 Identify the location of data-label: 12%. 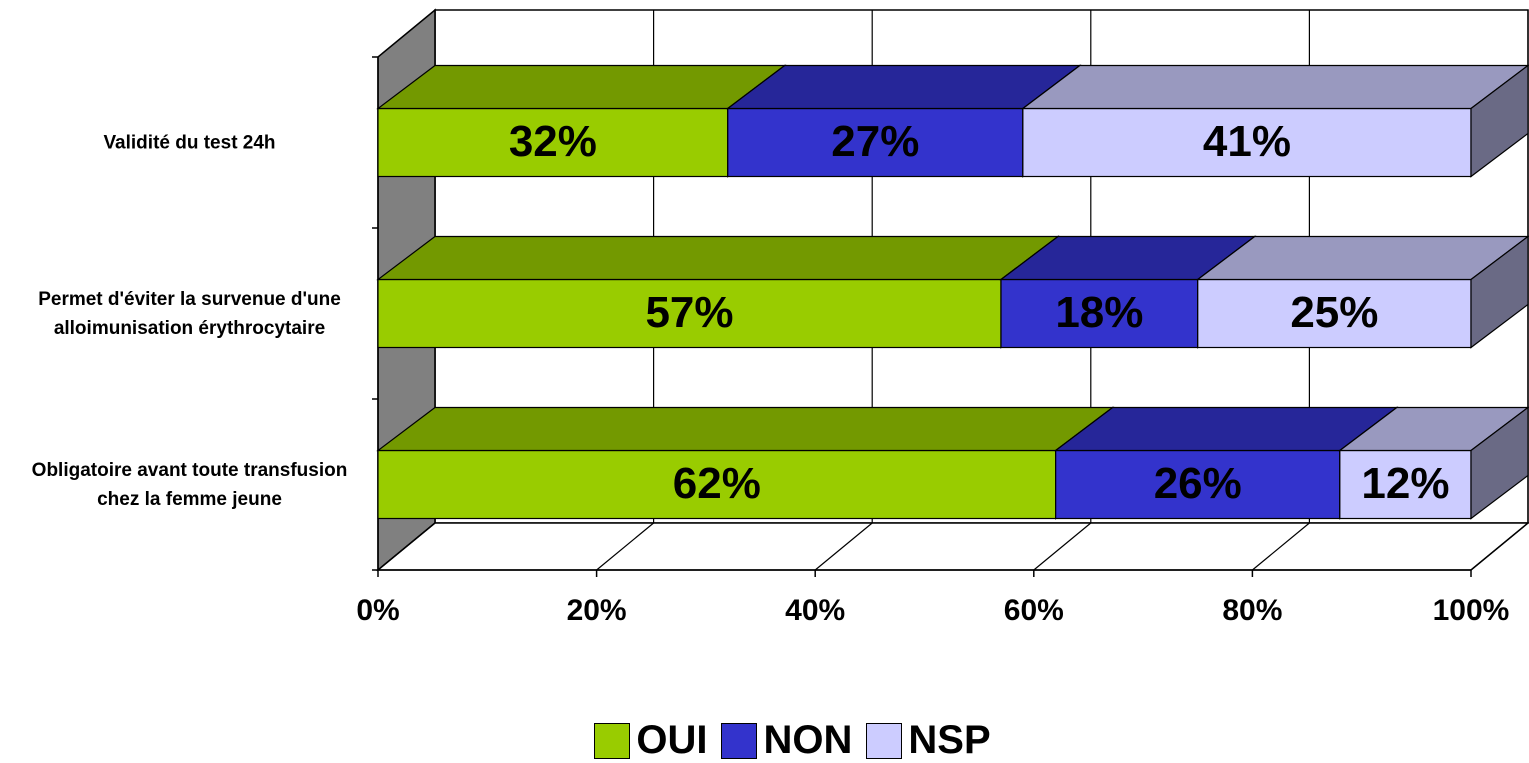
(1405, 483).